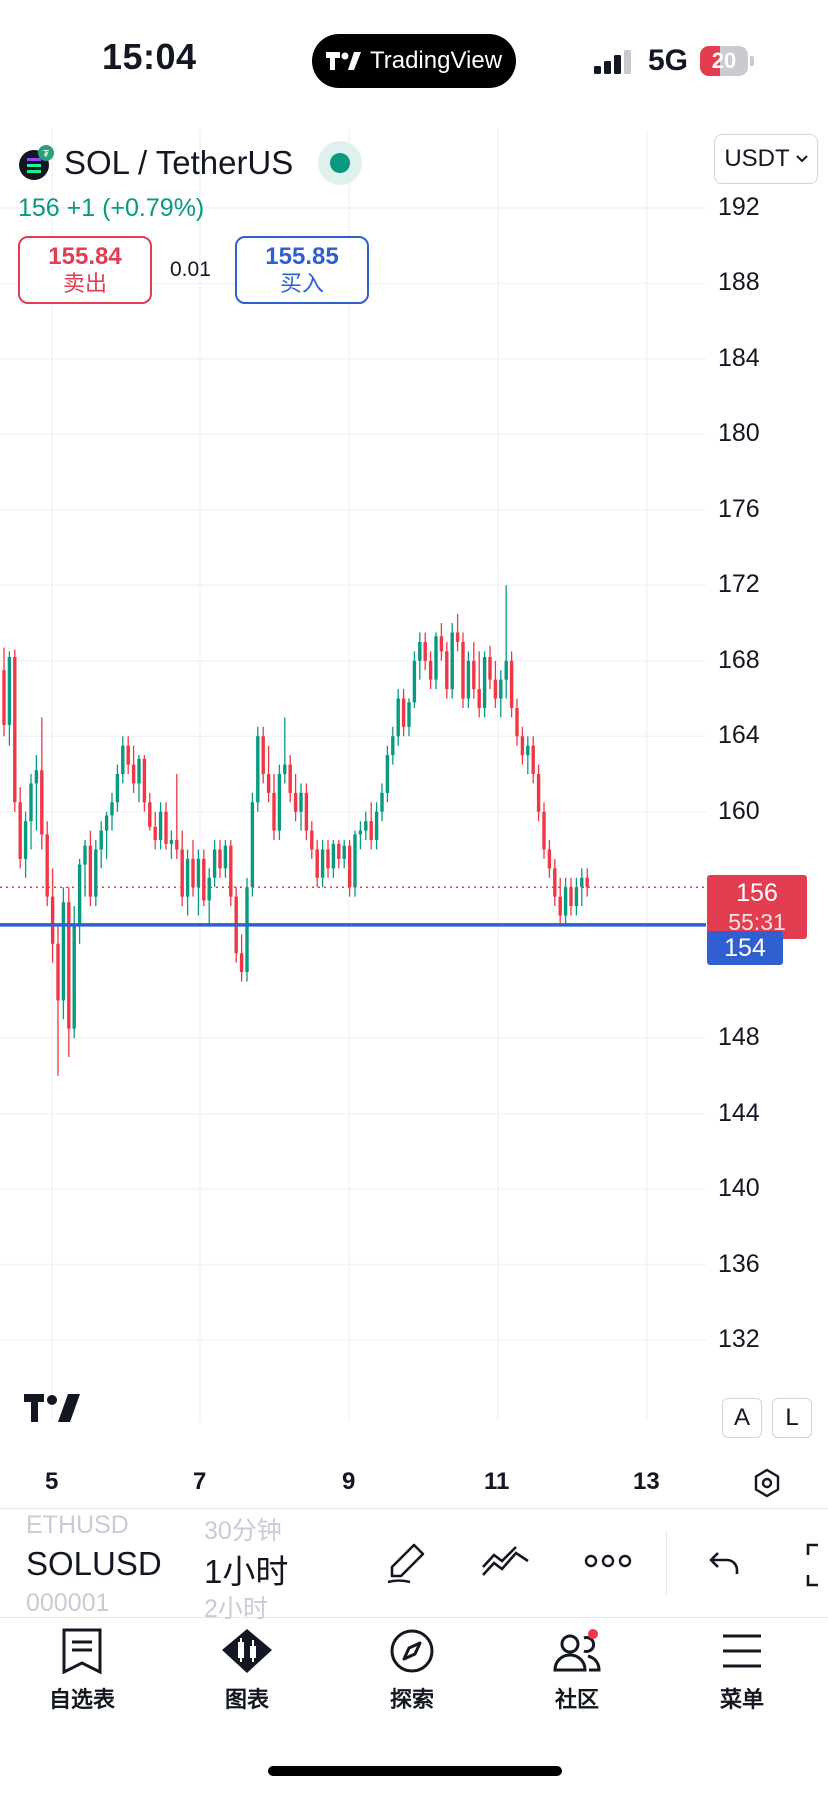 This screenshot has height=1796, width=828. I want to click on buy-price: 155.85, so click(302, 256).